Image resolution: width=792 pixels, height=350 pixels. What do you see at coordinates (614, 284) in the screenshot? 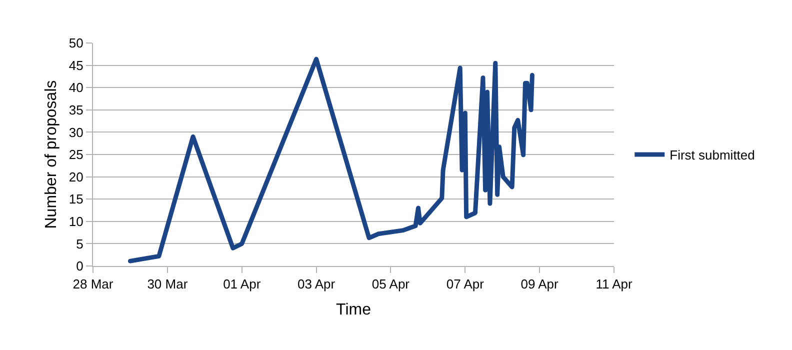
I see `x-tick-label: 11 Apr` at bounding box center [614, 284].